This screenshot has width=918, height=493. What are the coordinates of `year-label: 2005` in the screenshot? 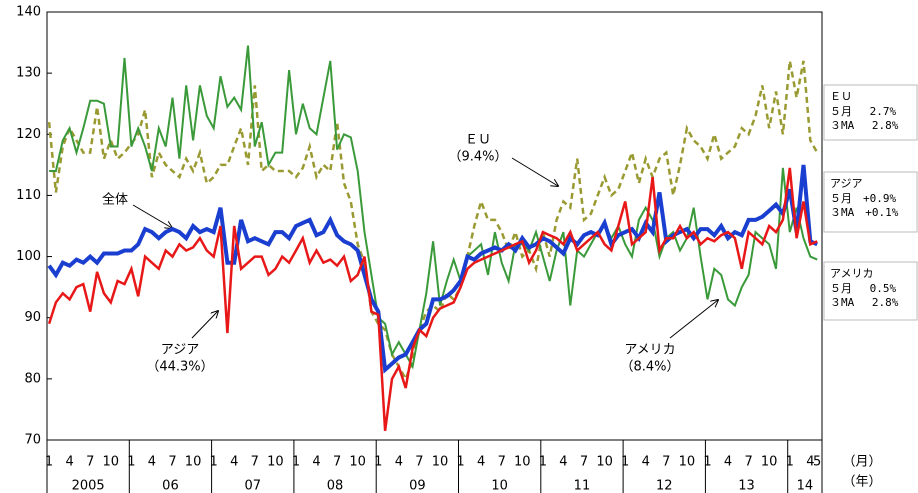 It's located at (88, 486).